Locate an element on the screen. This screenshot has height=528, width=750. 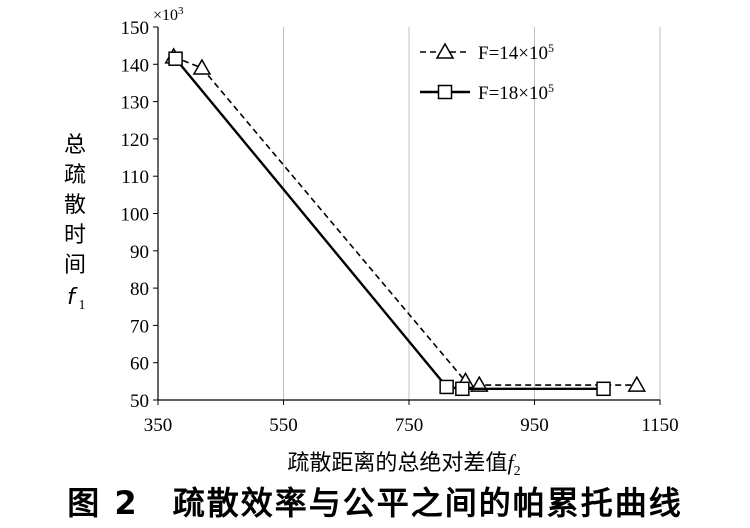
legend-label-0: F=14×105 is located at coordinates (516, 52).